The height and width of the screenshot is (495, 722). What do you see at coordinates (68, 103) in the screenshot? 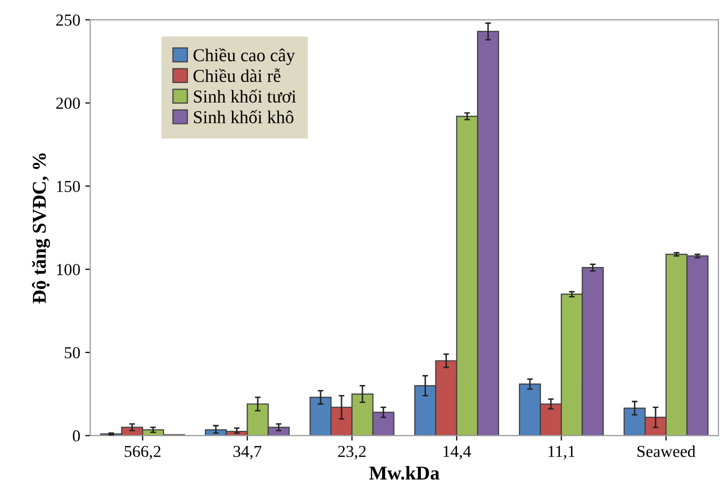
I see `y-tick-label: 200` at bounding box center [68, 103].